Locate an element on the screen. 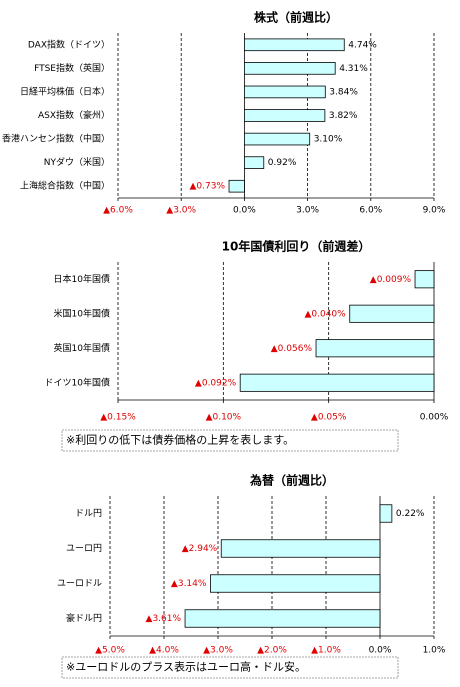 This screenshot has height=687, width=460. value-label: 3.84% is located at coordinates (343, 92).